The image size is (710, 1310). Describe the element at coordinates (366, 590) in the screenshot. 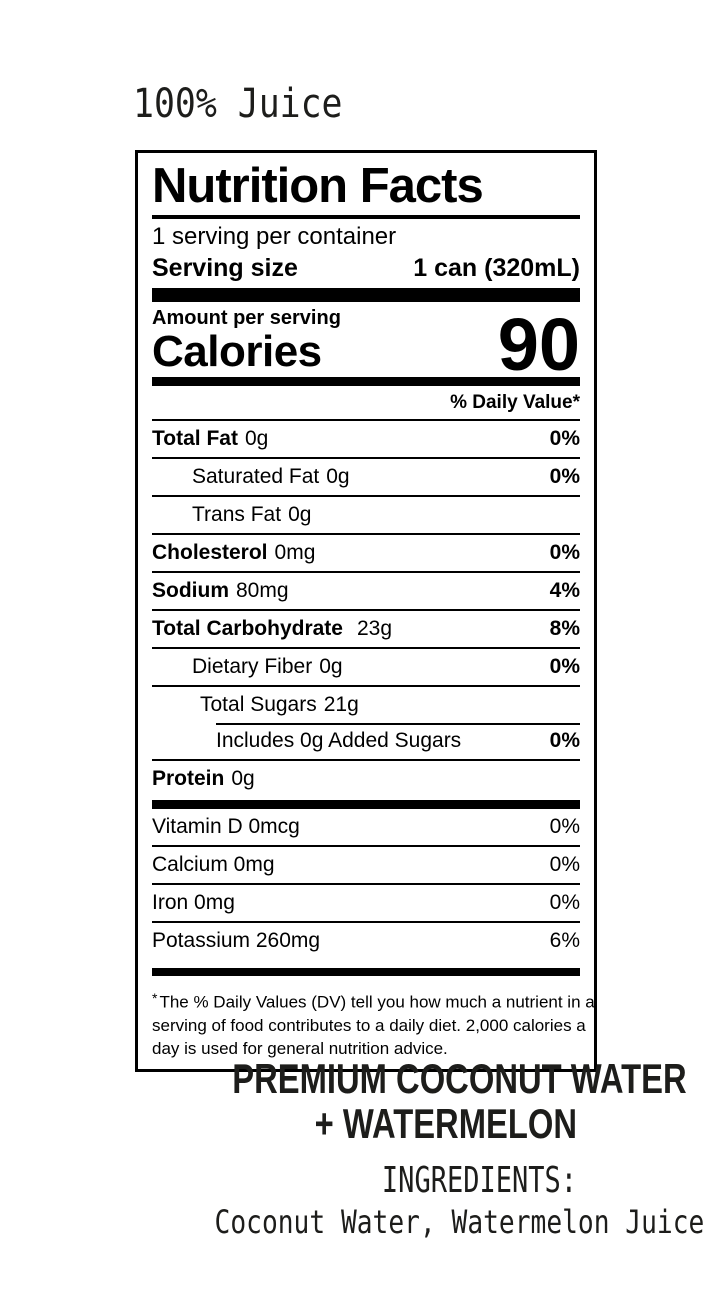

I see `nutrient-row-sodium: Sodium 80mg 4%` at that location.